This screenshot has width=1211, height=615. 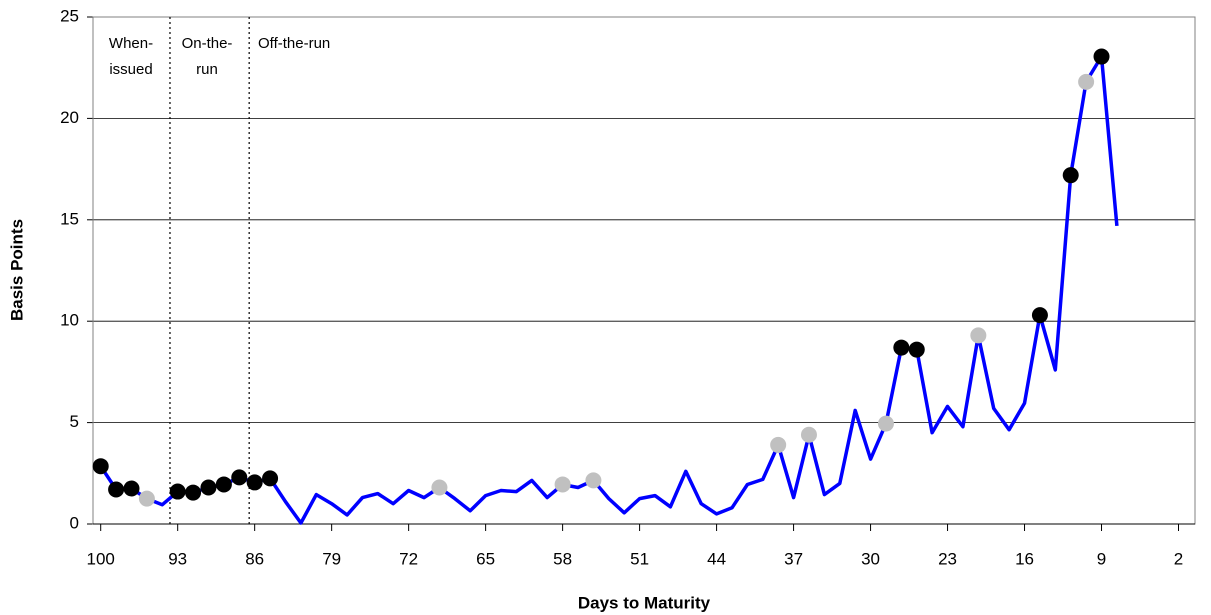 I want to click on x-tick-label: 44, so click(x=716, y=558).